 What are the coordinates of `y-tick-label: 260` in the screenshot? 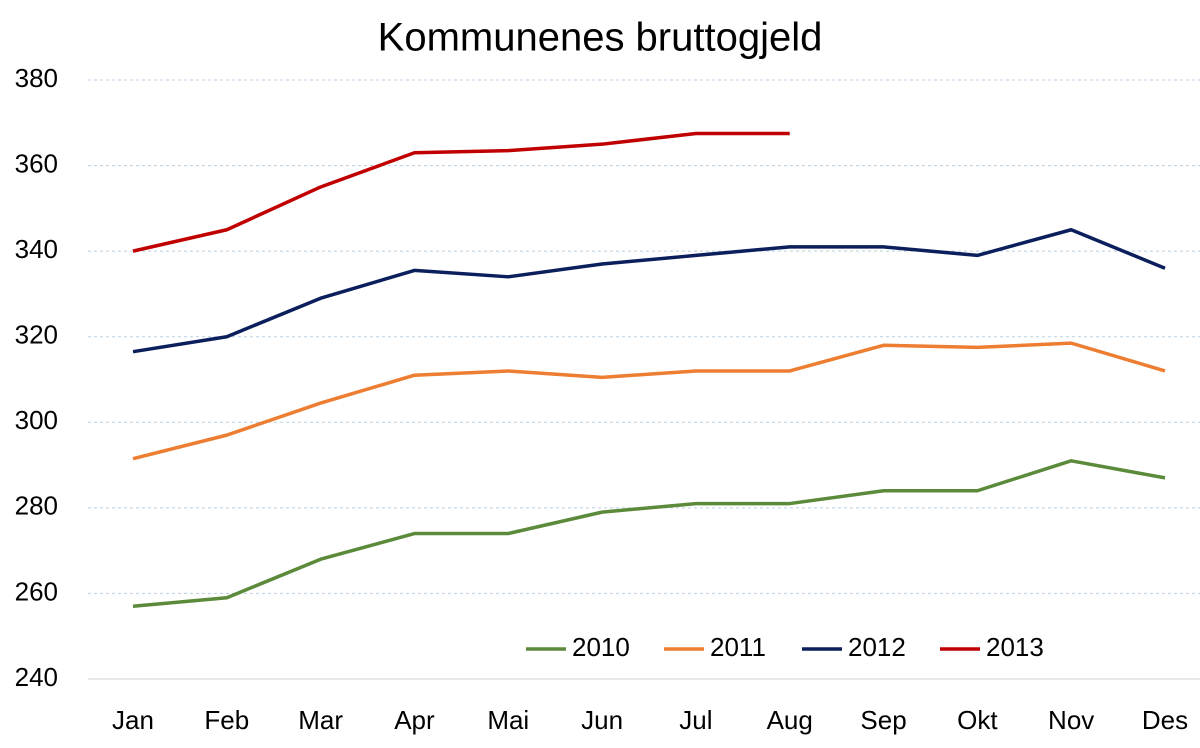 It's located at (36, 591).